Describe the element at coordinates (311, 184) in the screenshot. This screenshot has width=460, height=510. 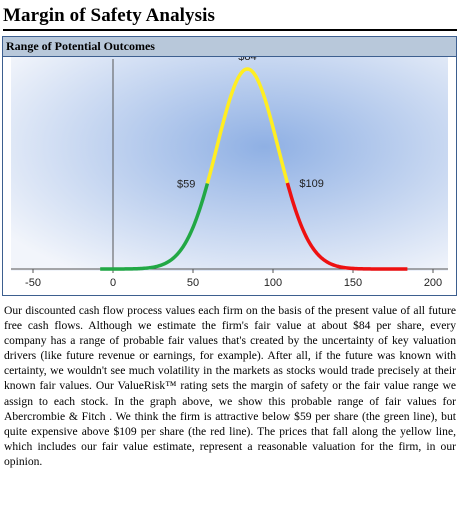
I see `upper-bound-label: $109` at that location.